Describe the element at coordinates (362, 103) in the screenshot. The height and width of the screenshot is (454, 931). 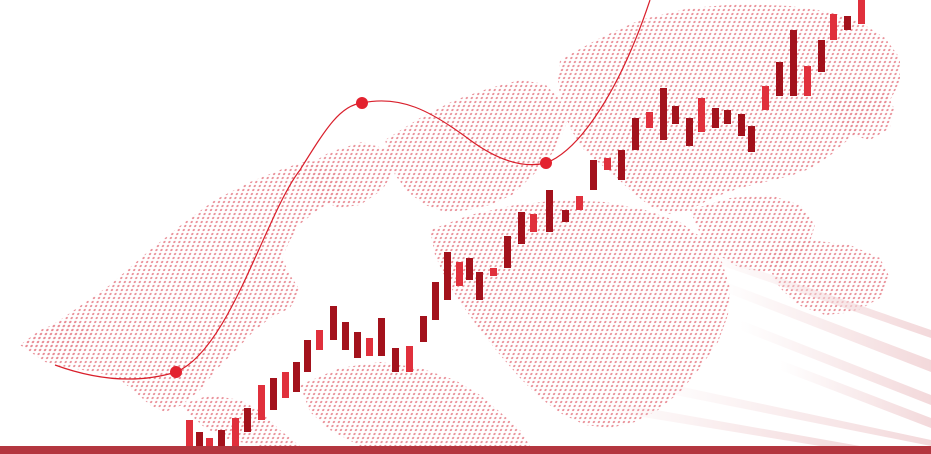
I see `curve-marker-peak` at that location.